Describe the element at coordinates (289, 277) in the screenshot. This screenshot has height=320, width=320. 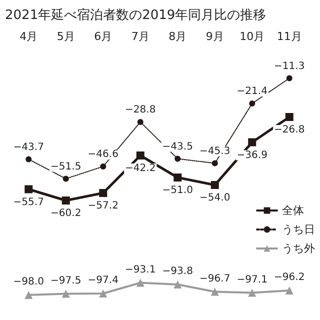
I see `data-label: −96.2` at that location.